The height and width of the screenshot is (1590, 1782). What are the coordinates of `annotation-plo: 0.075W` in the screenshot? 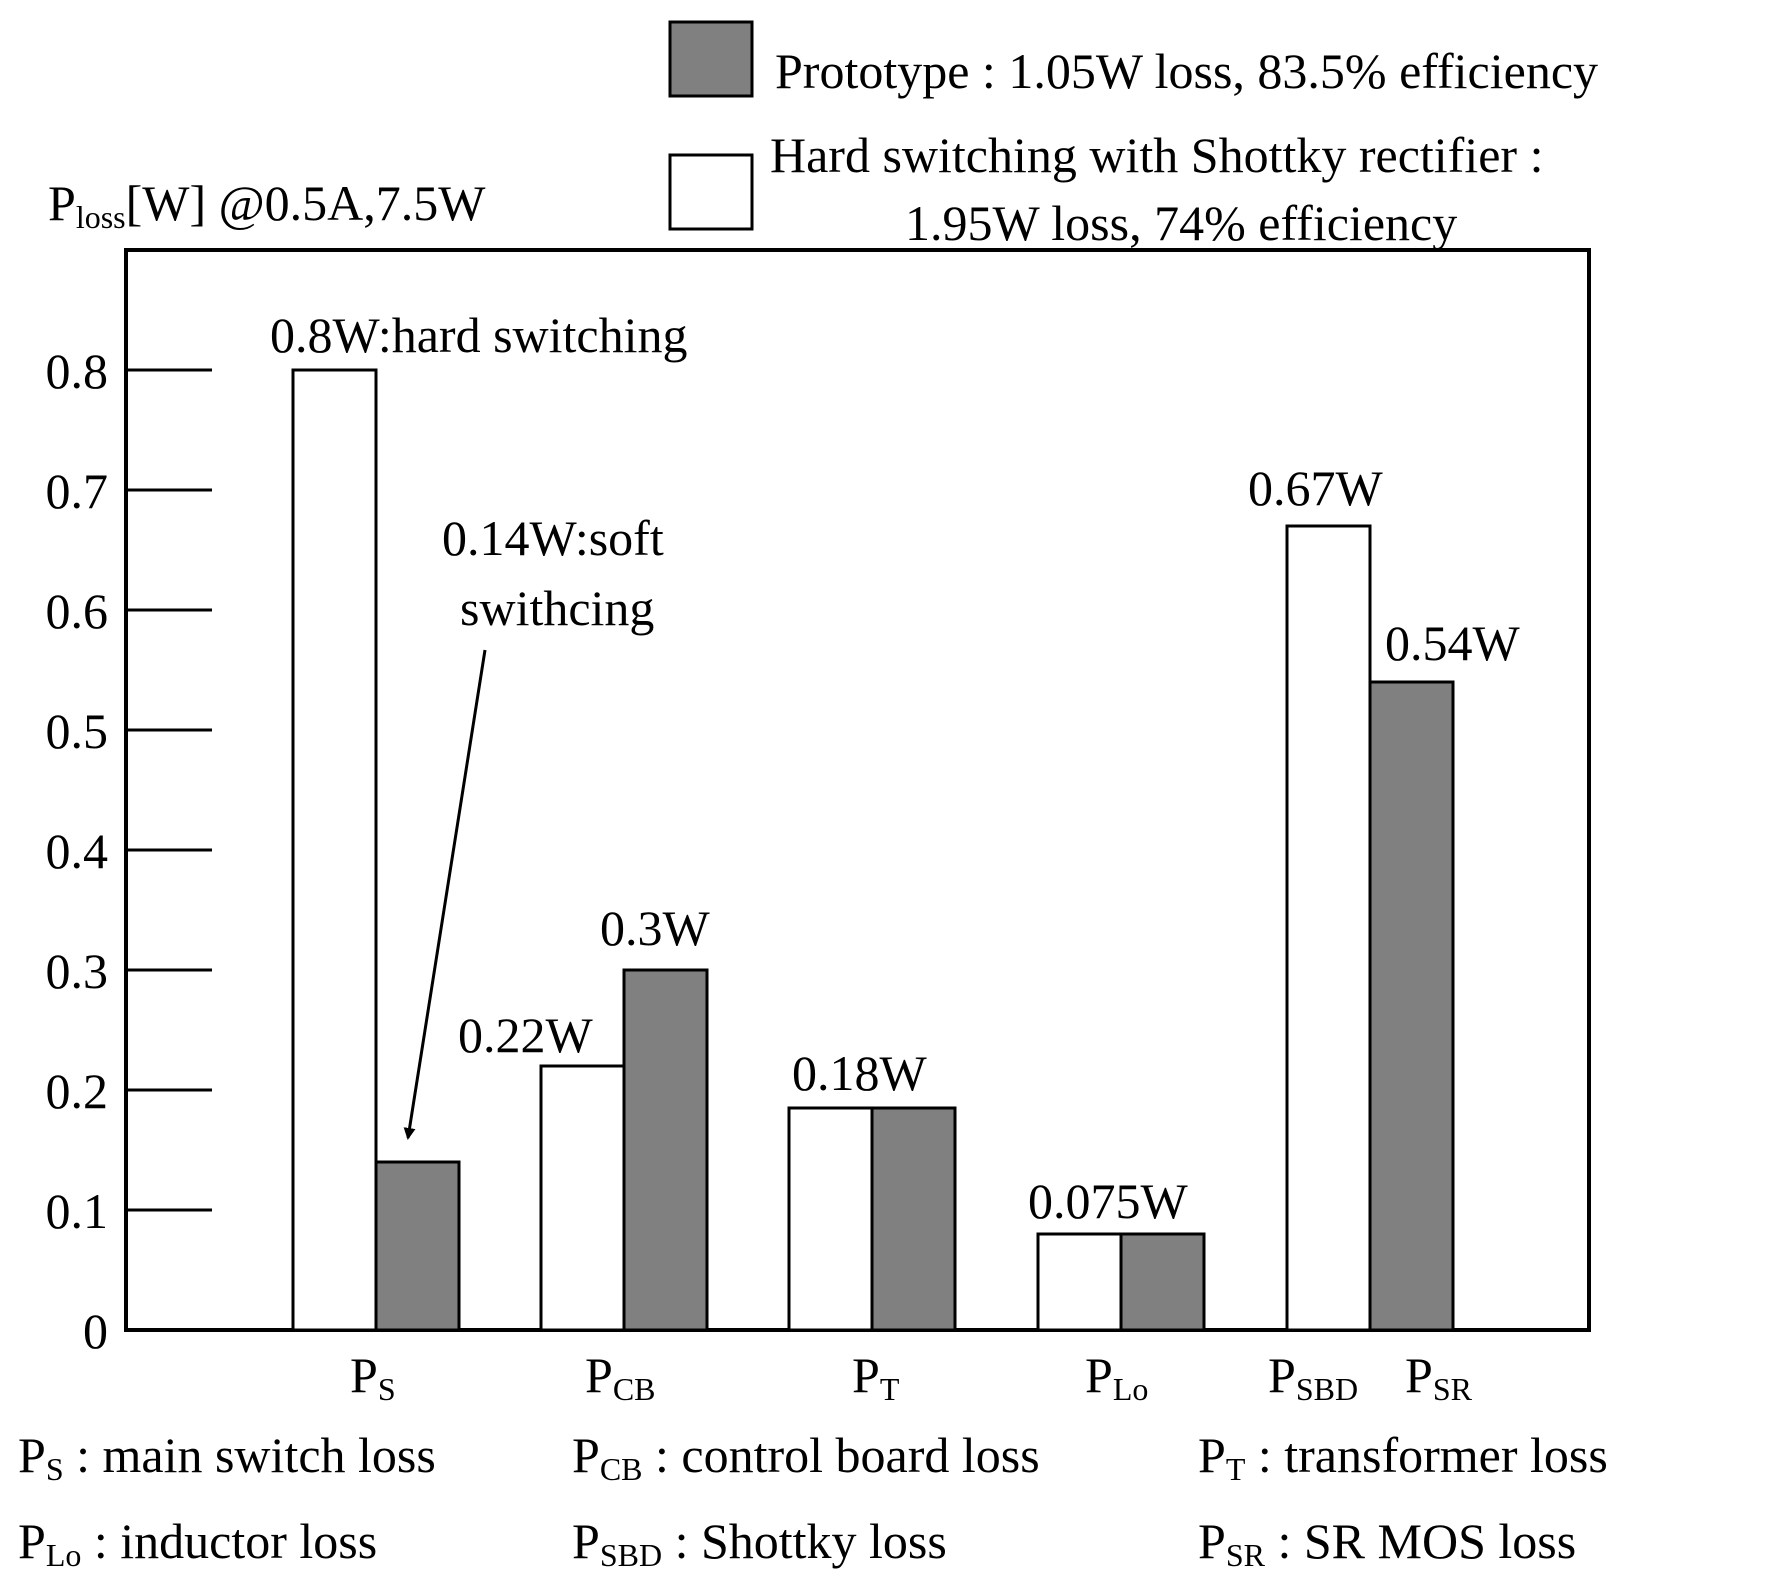 It's located at (1108, 1201).